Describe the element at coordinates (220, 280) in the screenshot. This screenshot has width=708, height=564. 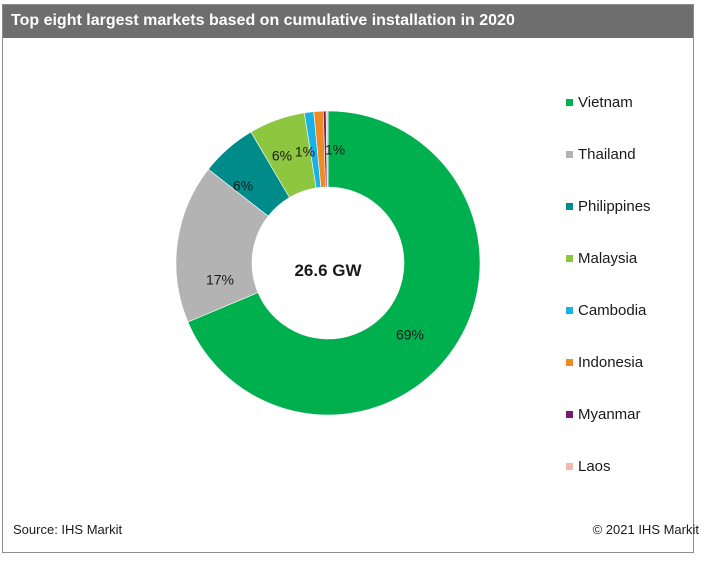
I see `data-label-thailand: 17%` at that location.